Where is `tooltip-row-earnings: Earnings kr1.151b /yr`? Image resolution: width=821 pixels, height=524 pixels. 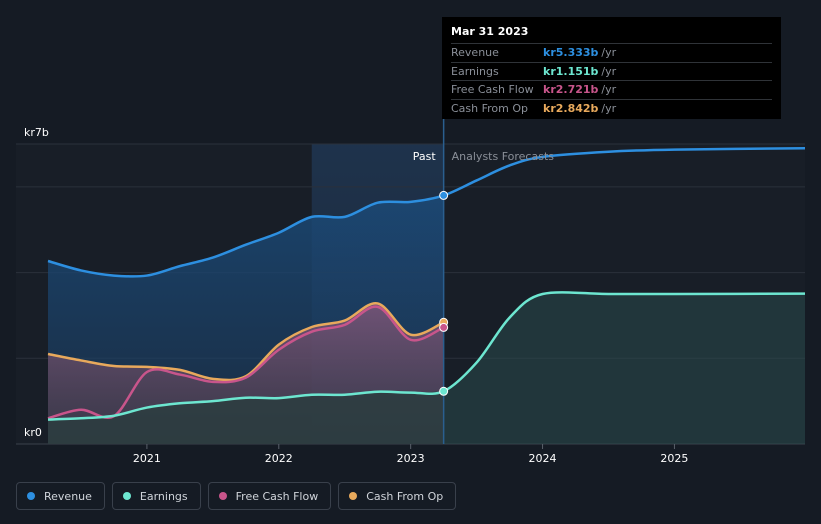
tooltip-row-earnings: Earnings kr1.151b /yr is located at coordinates (611, 71).